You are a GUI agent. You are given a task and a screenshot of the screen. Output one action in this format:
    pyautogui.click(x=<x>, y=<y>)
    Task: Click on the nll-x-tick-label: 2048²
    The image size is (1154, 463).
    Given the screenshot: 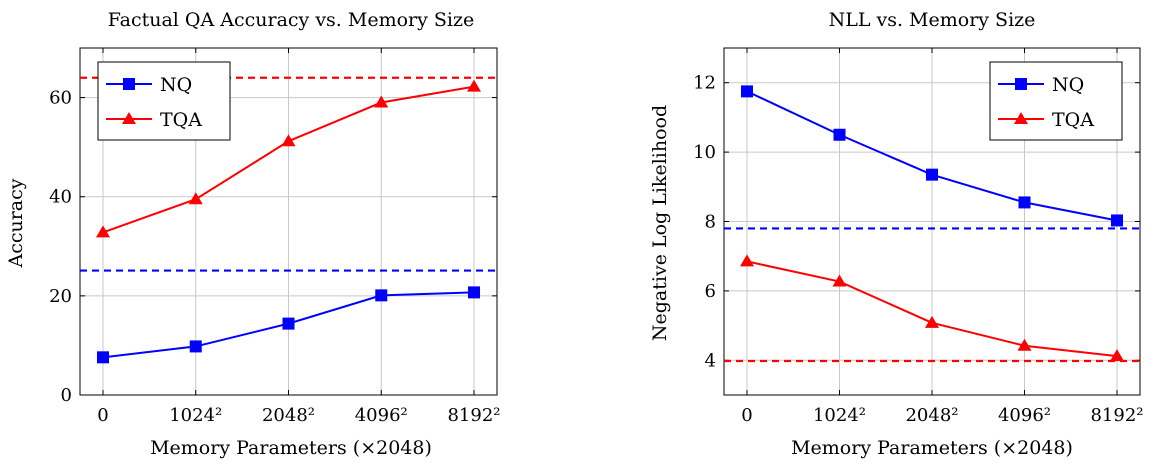 What is the action you would take?
    pyautogui.click(x=931, y=415)
    